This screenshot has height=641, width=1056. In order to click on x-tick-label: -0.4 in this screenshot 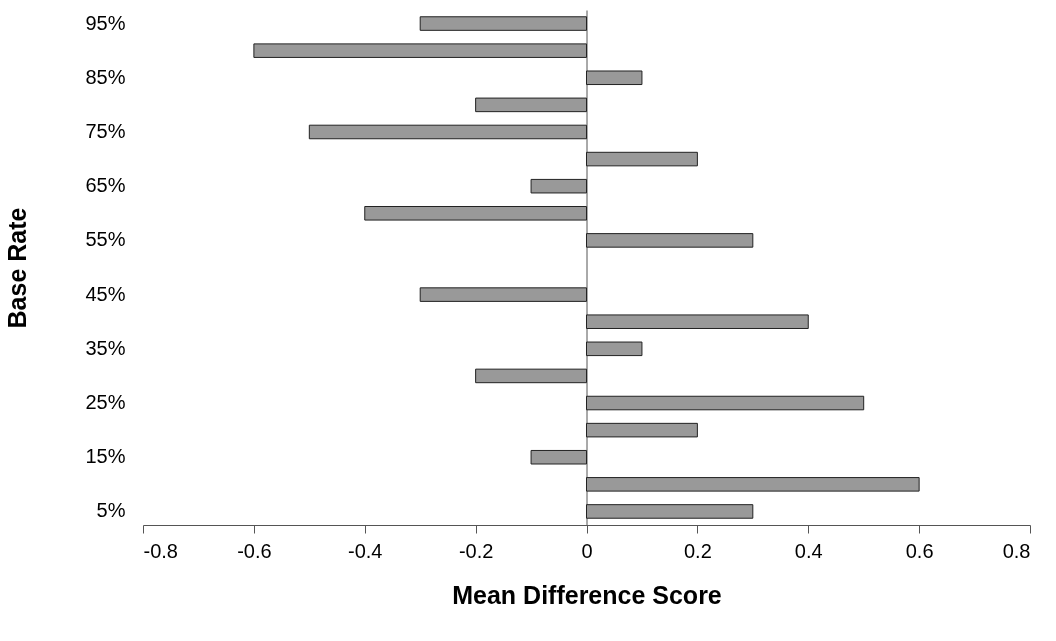, I will do `click(365, 550)`.